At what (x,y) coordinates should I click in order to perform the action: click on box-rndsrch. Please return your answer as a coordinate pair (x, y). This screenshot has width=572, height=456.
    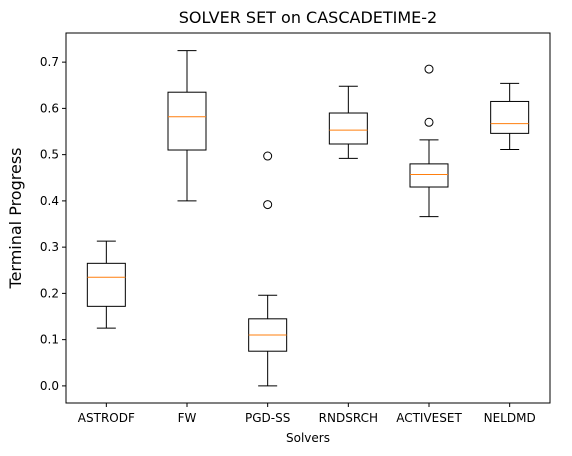
    Looking at the image, I should click on (348, 122).